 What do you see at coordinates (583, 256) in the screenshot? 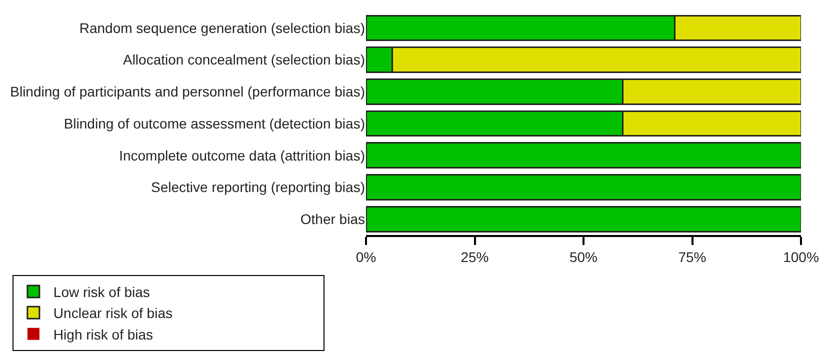
I see `x-tick-label: 50%` at bounding box center [583, 256].